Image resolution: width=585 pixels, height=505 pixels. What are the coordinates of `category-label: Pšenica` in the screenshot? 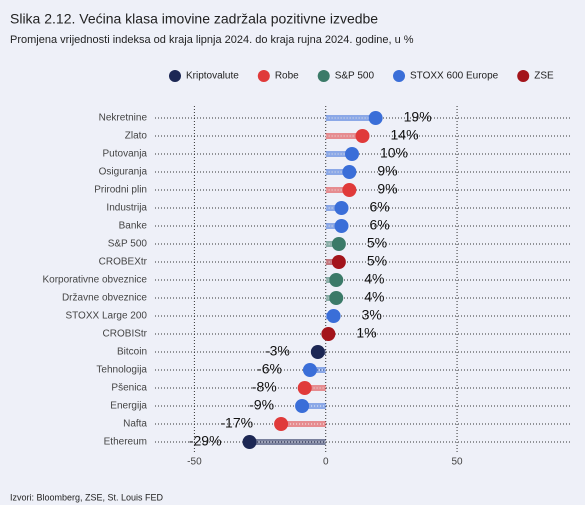 It's located at (129, 388).